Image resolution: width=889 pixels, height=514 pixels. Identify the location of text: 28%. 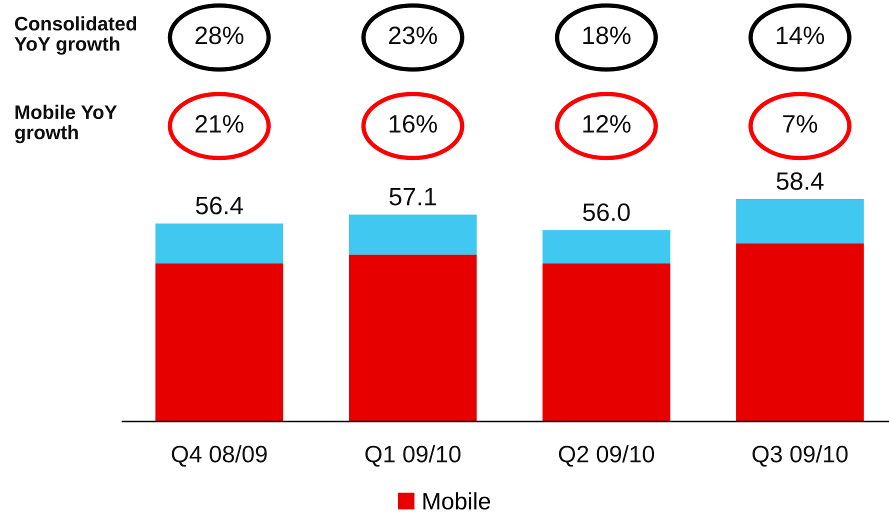
(220, 35).